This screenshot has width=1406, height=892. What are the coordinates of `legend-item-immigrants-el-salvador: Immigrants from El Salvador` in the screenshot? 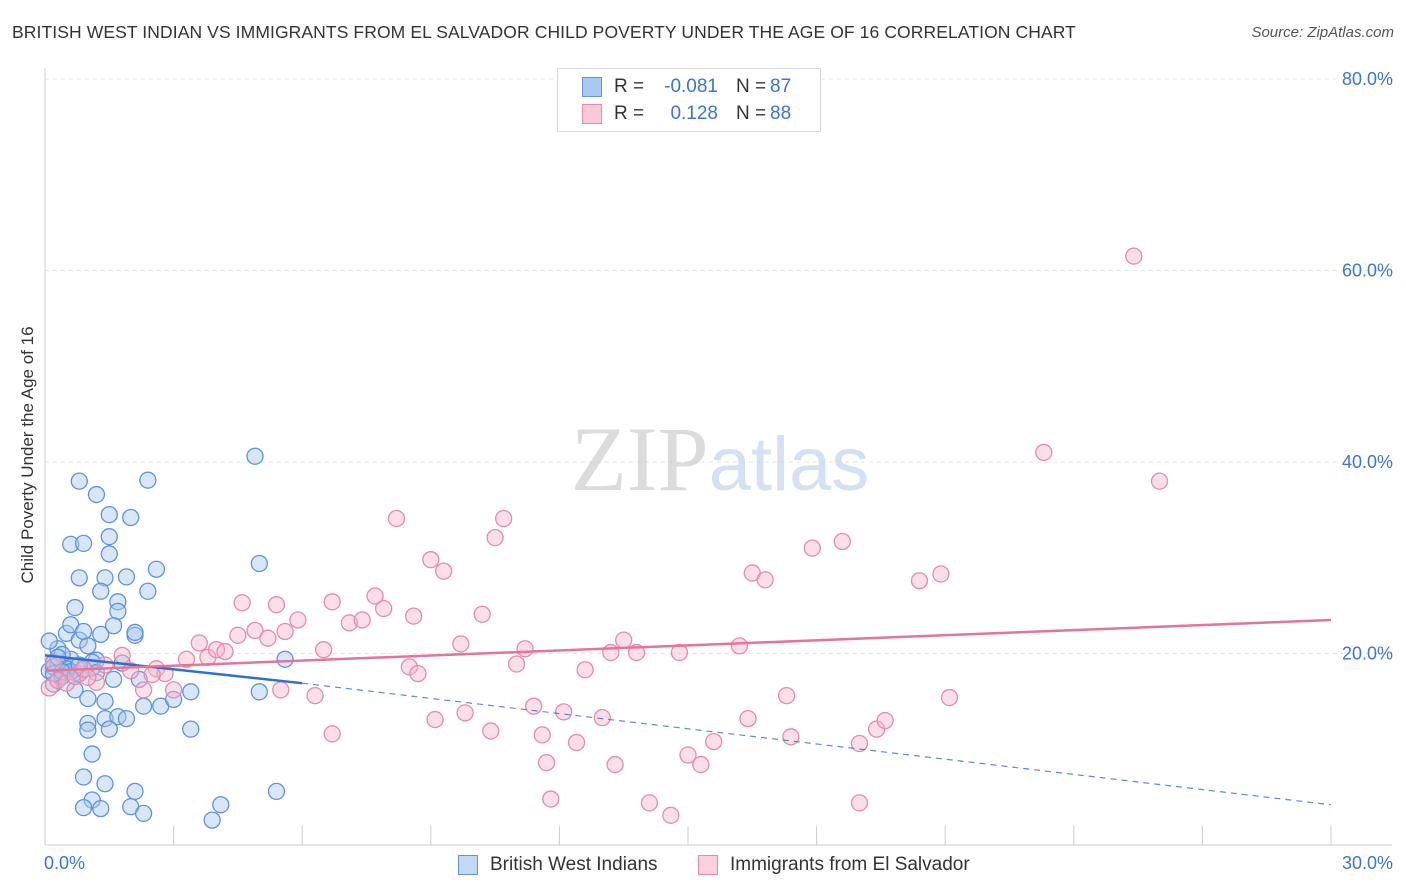 It's located at (834, 865).